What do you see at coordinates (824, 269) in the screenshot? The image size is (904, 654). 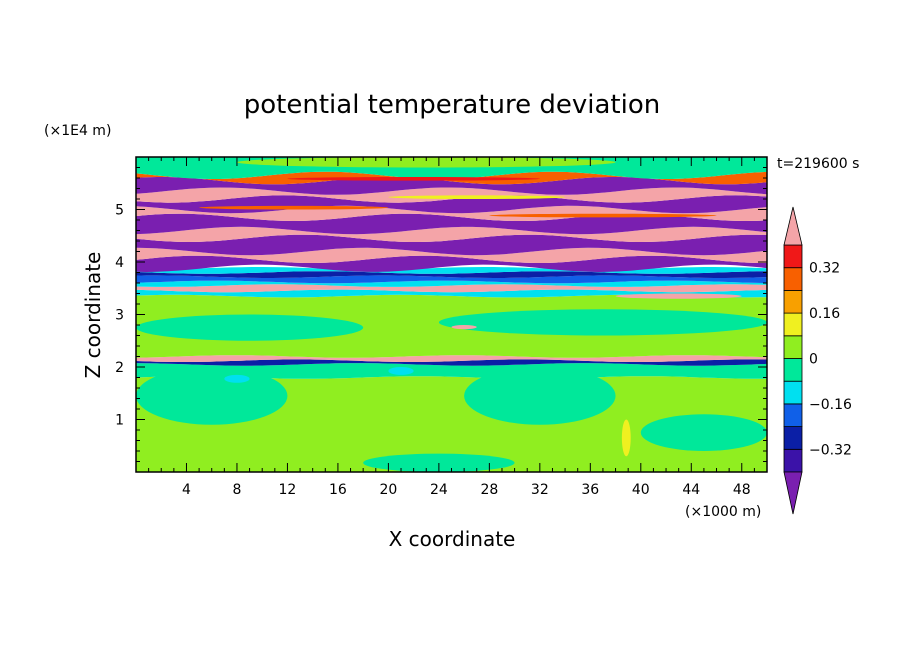 I see `colorbar-label: 0.32` at bounding box center [824, 269].